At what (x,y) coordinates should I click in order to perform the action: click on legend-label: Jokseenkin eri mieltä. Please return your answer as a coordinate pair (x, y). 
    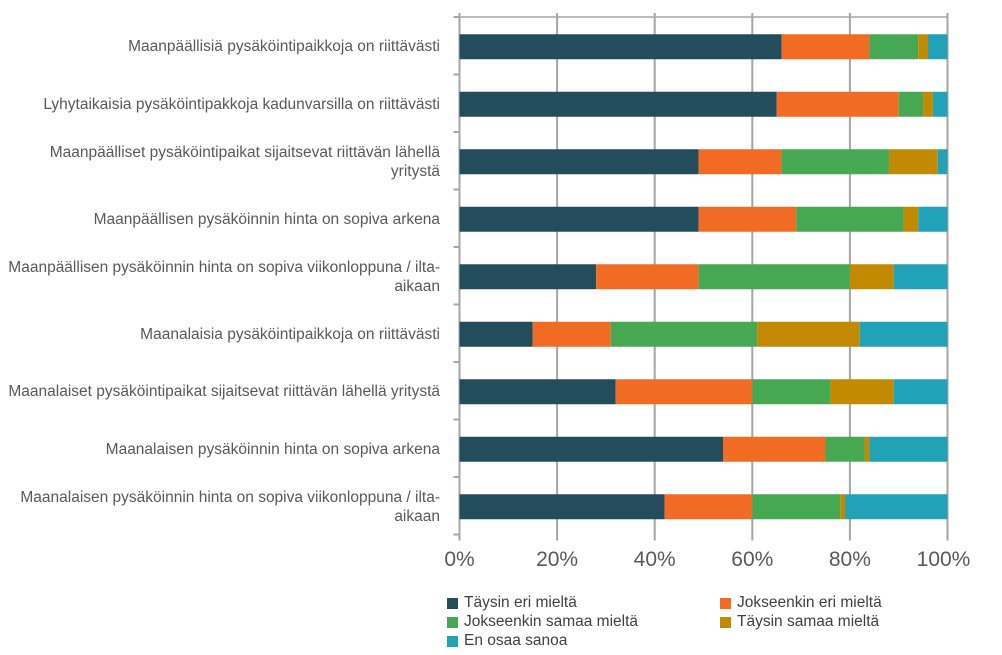
    Looking at the image, I should click on (809, 602).